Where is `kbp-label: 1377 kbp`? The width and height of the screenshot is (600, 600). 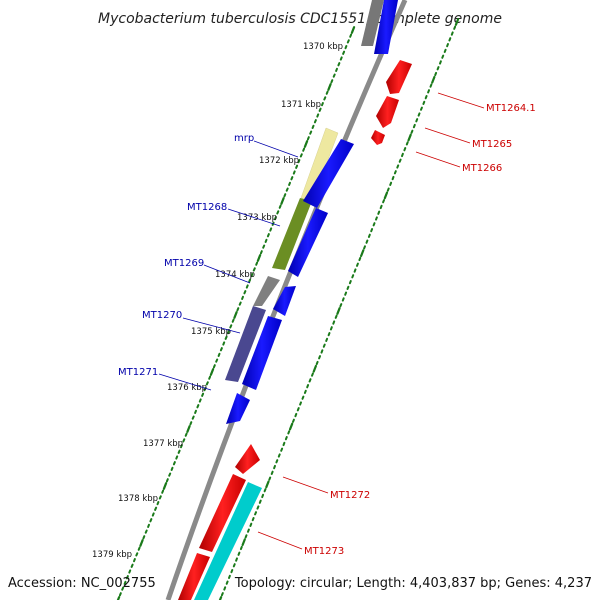 kbp-label: 1377 kbp is located at coordinates (163, 444).